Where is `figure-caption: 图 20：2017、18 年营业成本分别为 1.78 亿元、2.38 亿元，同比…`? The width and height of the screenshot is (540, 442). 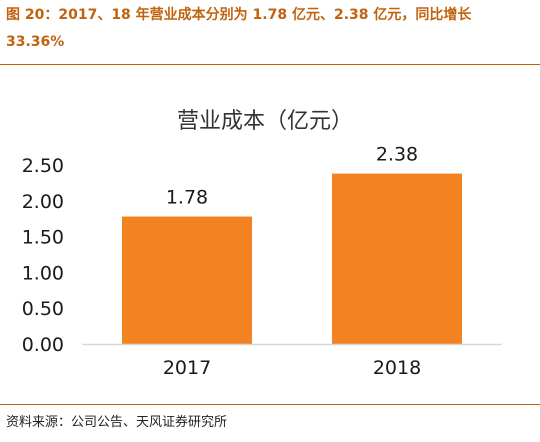
figure-caption: 图 20：2017、18 年营业成本分别为 1.78 亿元、2.38 亿元，同比… is located at coordinates (239, 28).